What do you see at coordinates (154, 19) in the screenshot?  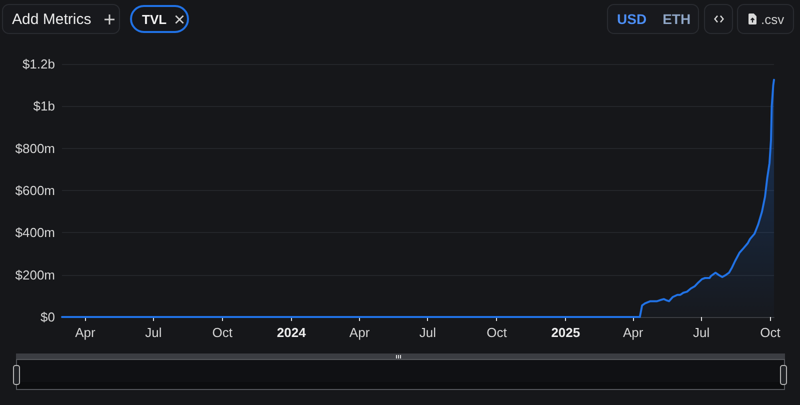 I see `text: TVL` at bounding box center [154, 19].